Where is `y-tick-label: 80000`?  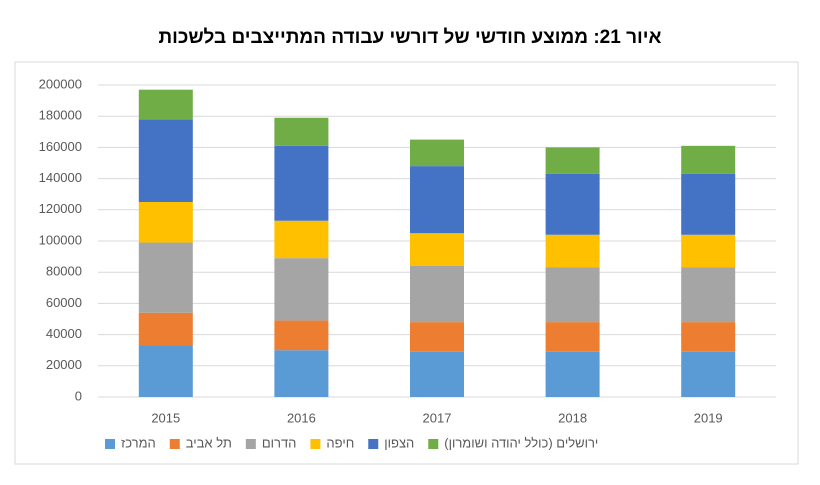
y-tick-label: 80000 is located at coordinates (64, 271).